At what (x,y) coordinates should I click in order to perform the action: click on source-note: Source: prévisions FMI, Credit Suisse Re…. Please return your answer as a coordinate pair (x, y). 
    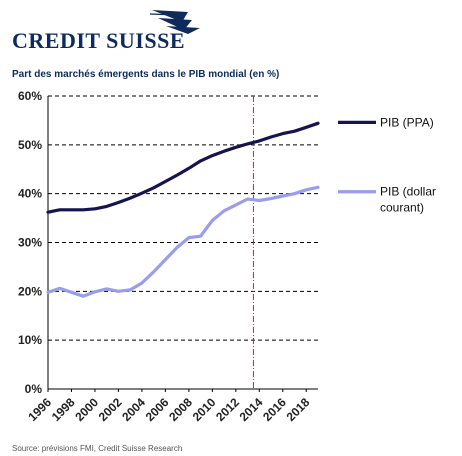
    Looking at the image, I should click on (97, 448).